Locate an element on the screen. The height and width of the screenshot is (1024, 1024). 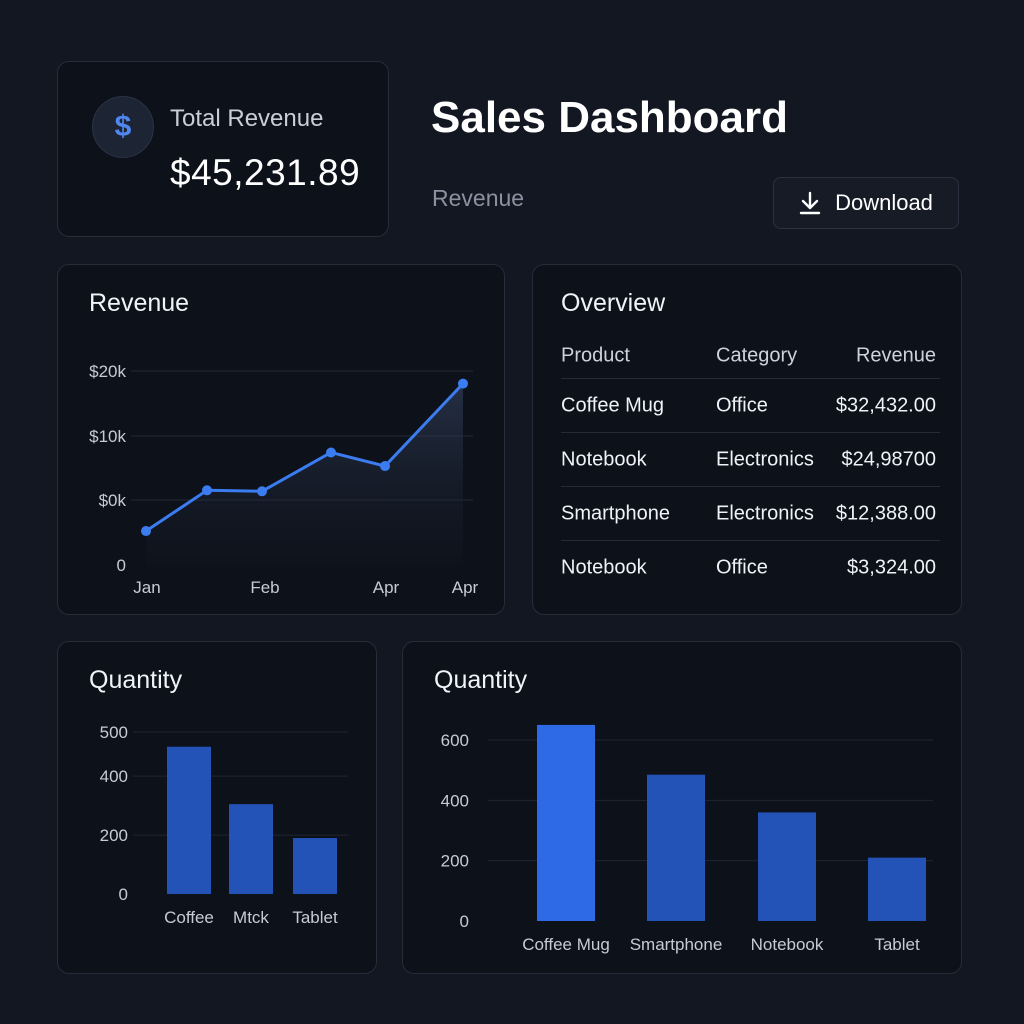
revenue-line is located at coordinates (305, 457).